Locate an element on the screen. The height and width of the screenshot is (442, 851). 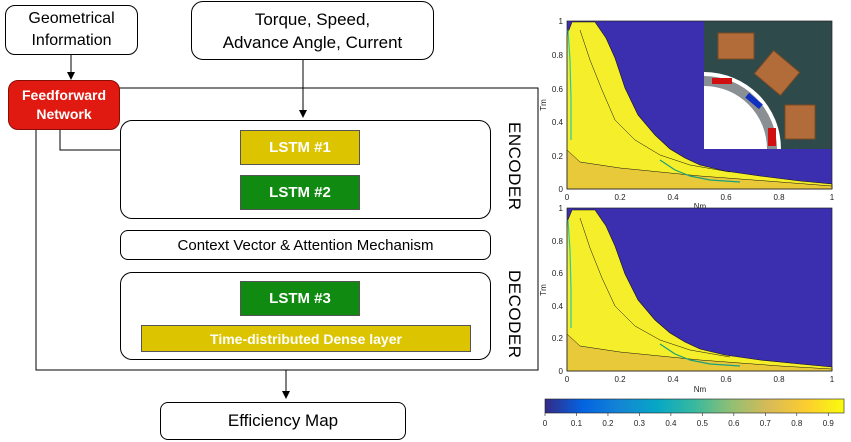
plot-top-contour-left is located at coordinates (569, 84).